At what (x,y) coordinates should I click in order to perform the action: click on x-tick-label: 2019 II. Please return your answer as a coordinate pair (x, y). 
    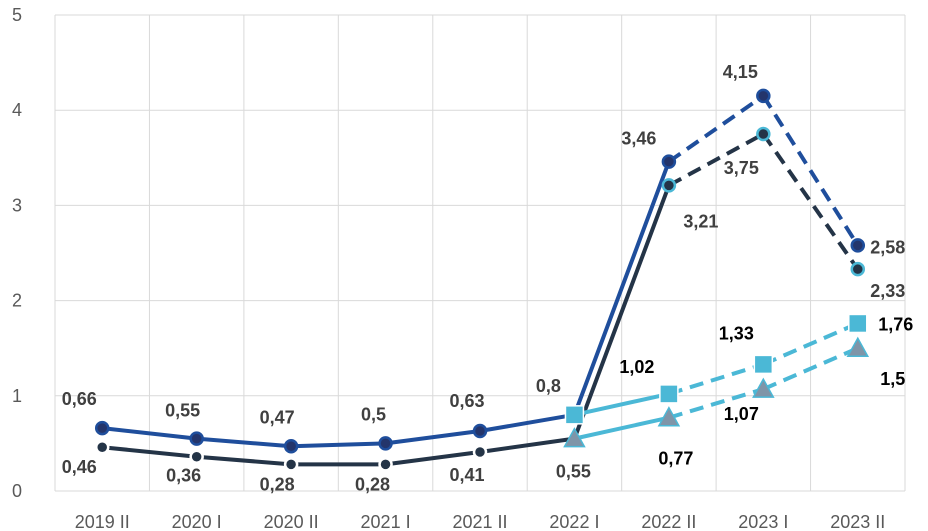
    Looking at the image, I should click on (102, 521).